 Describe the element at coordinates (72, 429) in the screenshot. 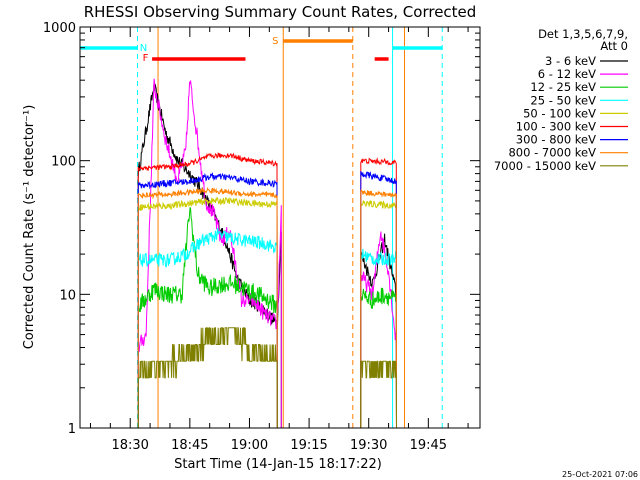

I see `y-tick-label: 1` at that location.